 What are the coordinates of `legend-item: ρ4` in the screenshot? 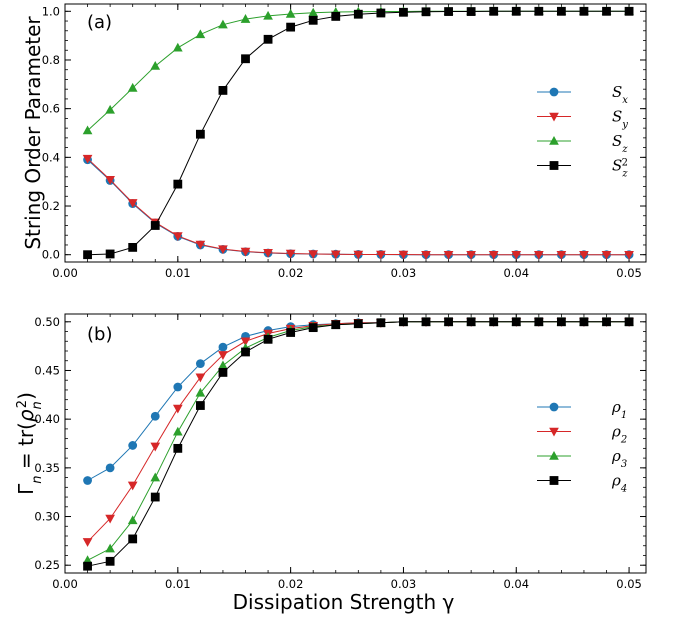 It's located at (582, 483).